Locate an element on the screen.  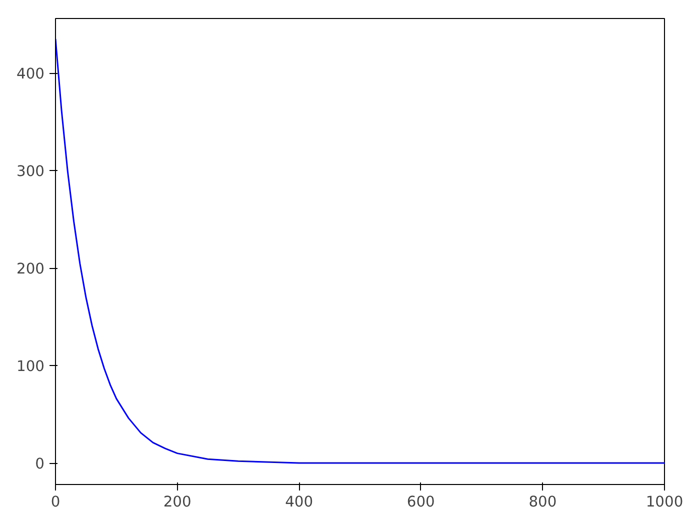
y-tick-label: 200 is located at coordinates (30, 269).